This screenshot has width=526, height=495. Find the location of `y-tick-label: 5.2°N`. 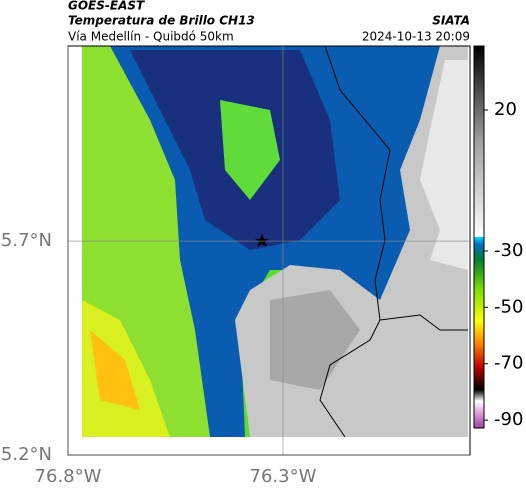

y-tick-label: 5.2°N is located at coordinates (26, 454).